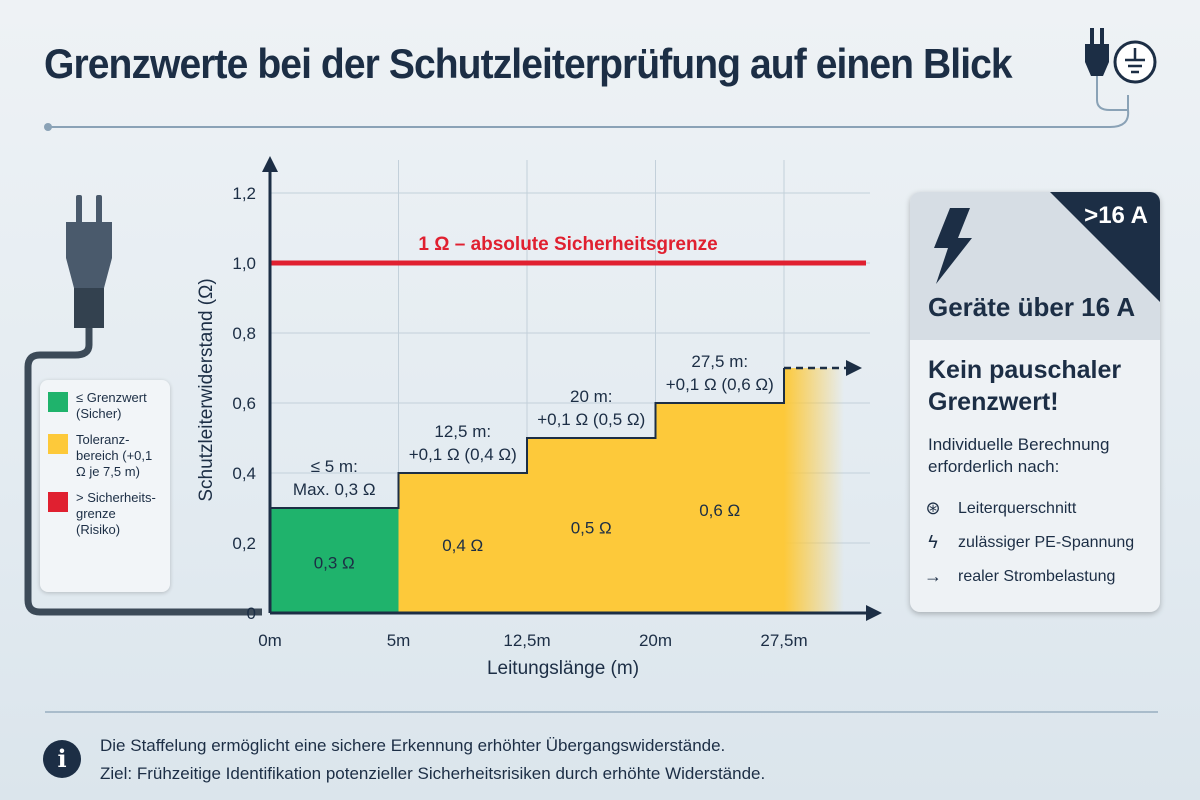 This screenshot has height=800, width=1200. Describe the element at coordinates (601, 712) in the screenshot. I see `footer-divider` at that location.